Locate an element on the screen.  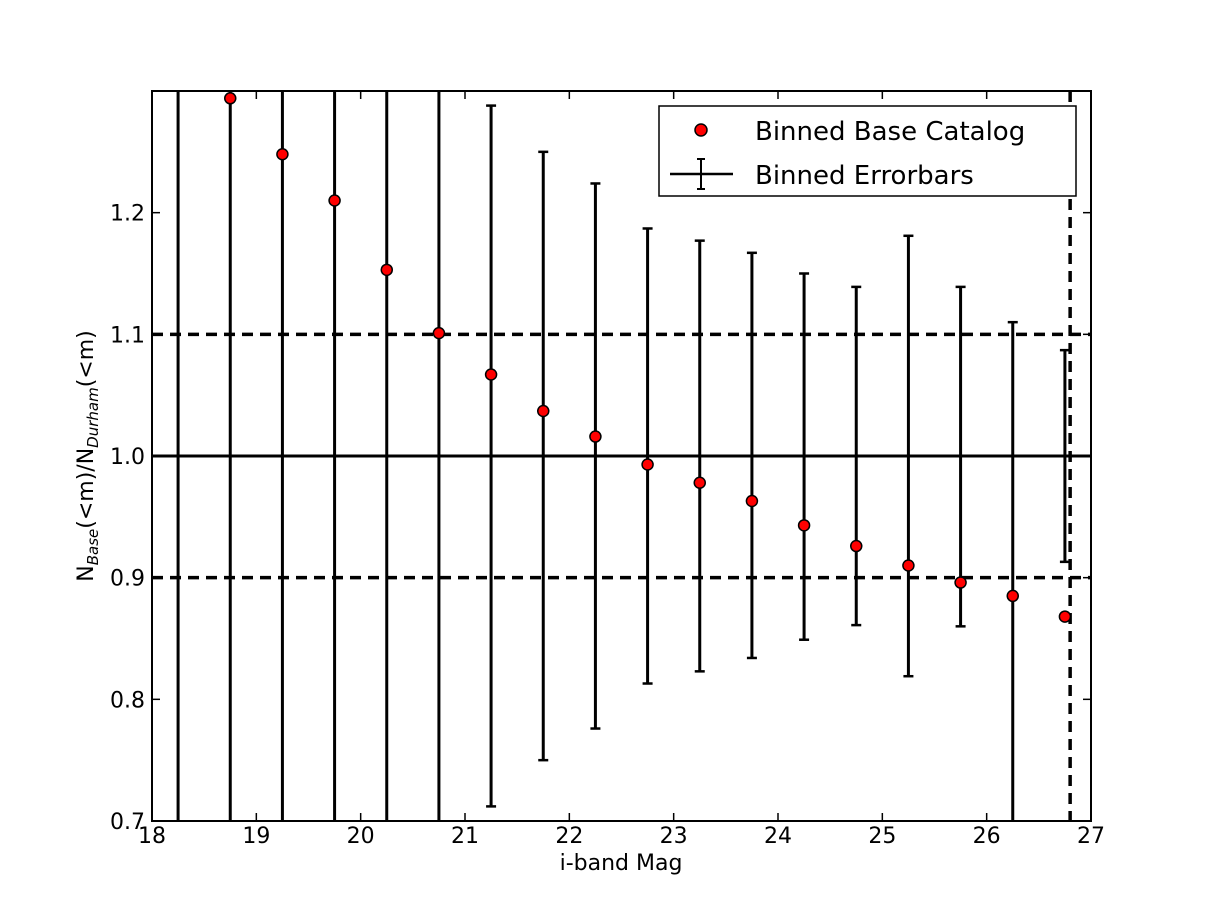
legend-point-marker is located at coordinates (701, 130).